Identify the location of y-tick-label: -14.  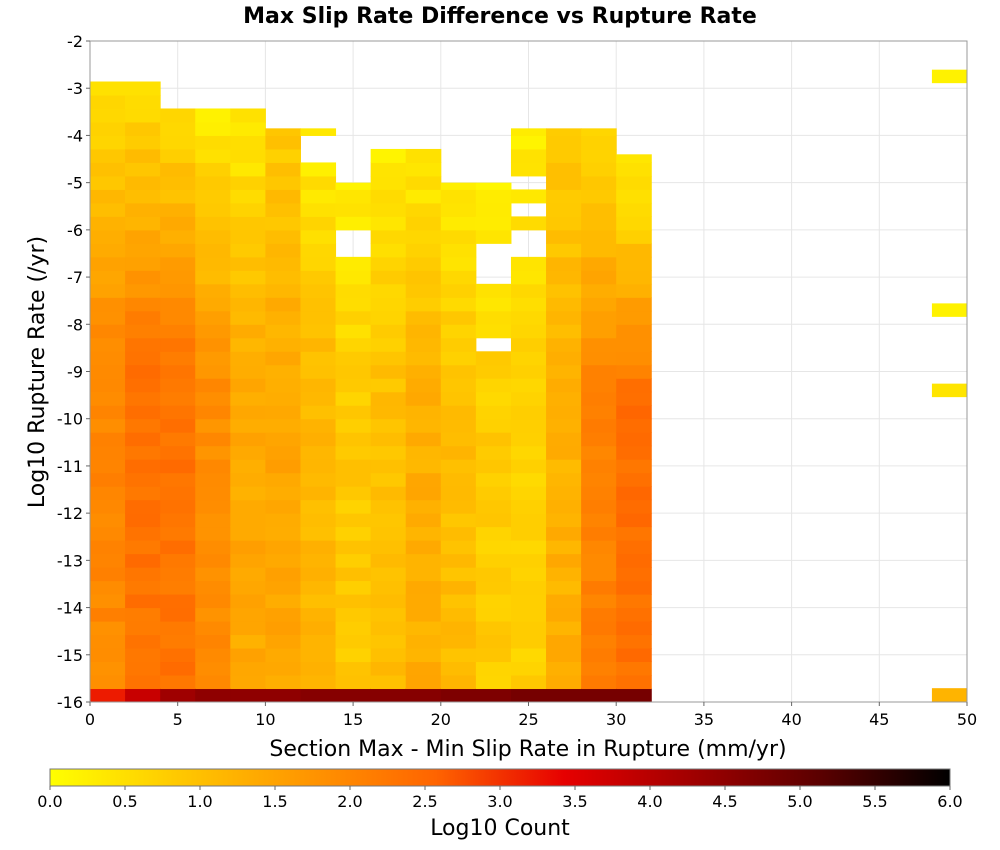
(70, 608).